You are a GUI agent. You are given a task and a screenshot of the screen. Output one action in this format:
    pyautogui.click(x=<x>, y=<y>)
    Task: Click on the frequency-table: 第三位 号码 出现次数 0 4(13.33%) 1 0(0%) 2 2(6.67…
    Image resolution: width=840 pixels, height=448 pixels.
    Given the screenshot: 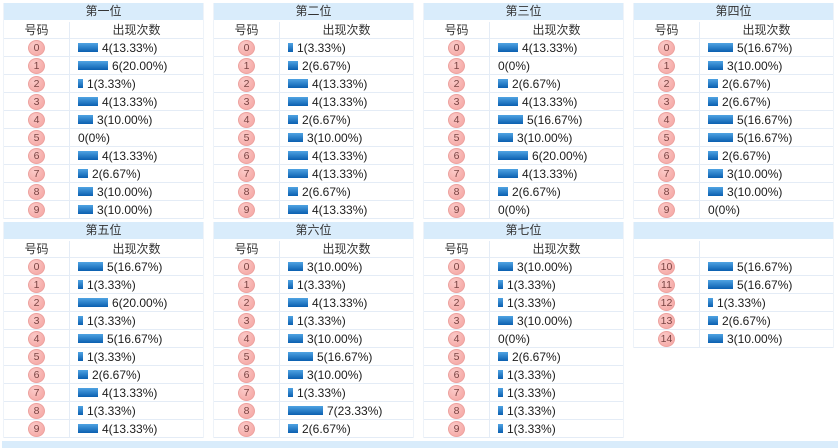 What is the action you would take?
    pyautogui.click(x=523, y=111)
    